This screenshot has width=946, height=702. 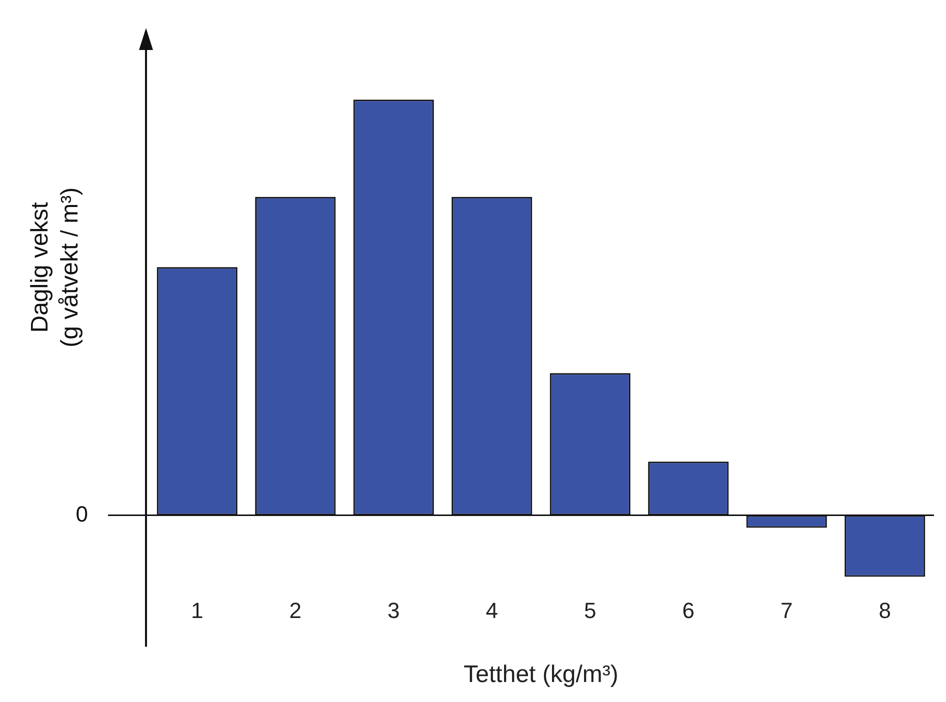 What do you see at coordinates (394, 611) in the screenshot?
I see `x-tick-label: 3` at bounding box center [394, 611].